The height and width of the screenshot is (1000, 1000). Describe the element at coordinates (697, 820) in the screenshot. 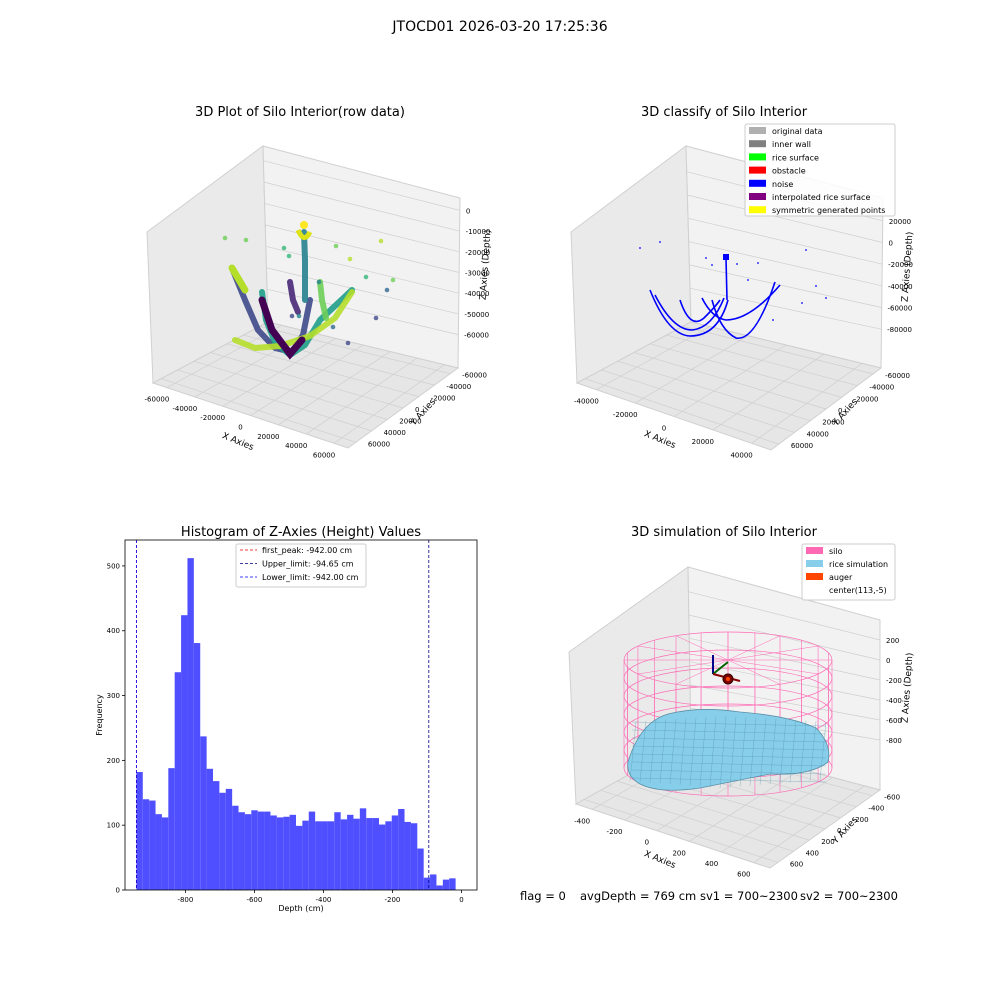

I see `sim-grid-y` at that location.